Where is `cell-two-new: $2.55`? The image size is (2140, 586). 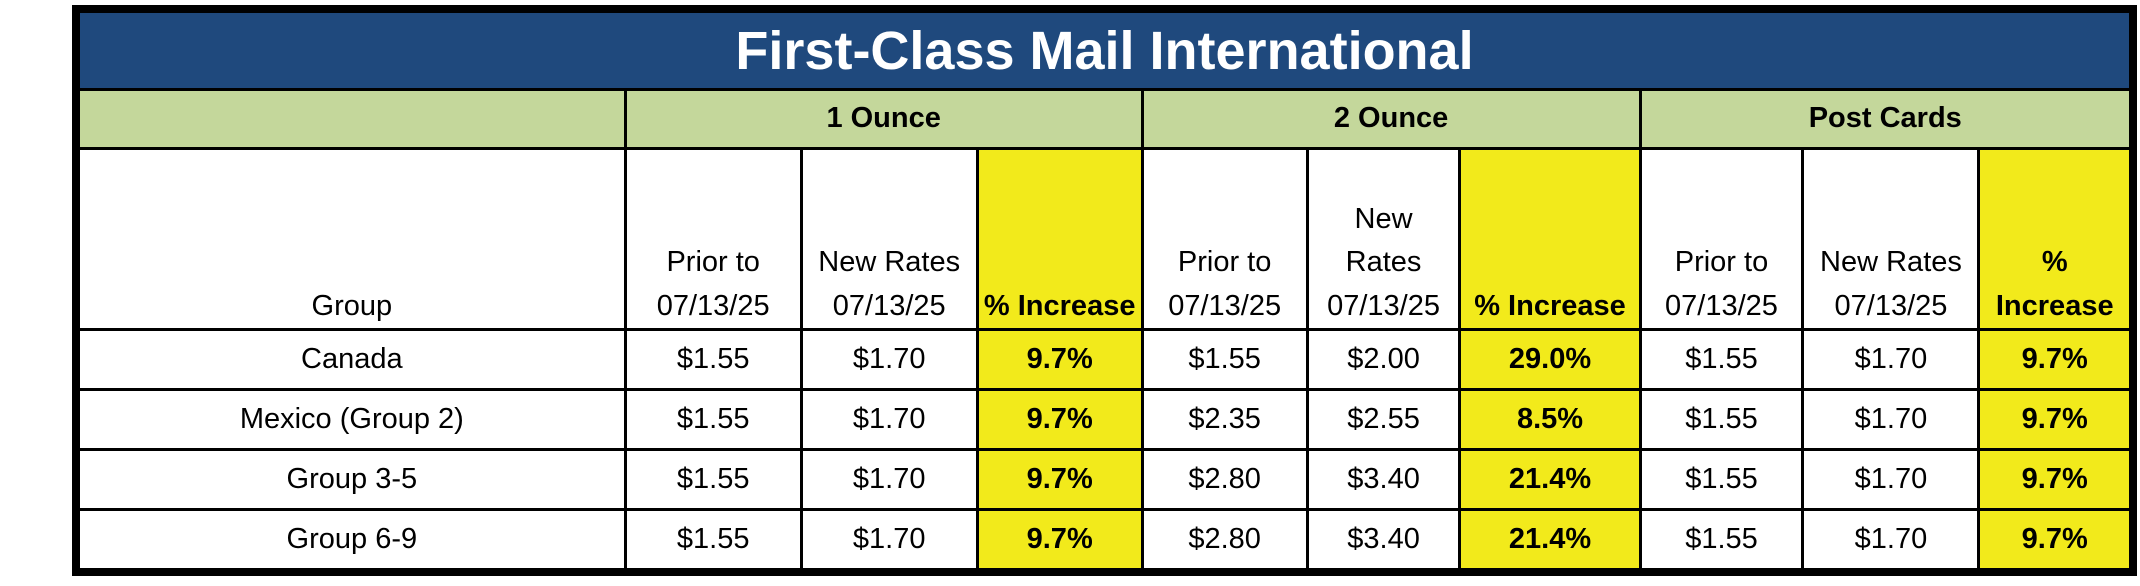 cell-two-new: $2.55 is located at coordinates (1383, 419).